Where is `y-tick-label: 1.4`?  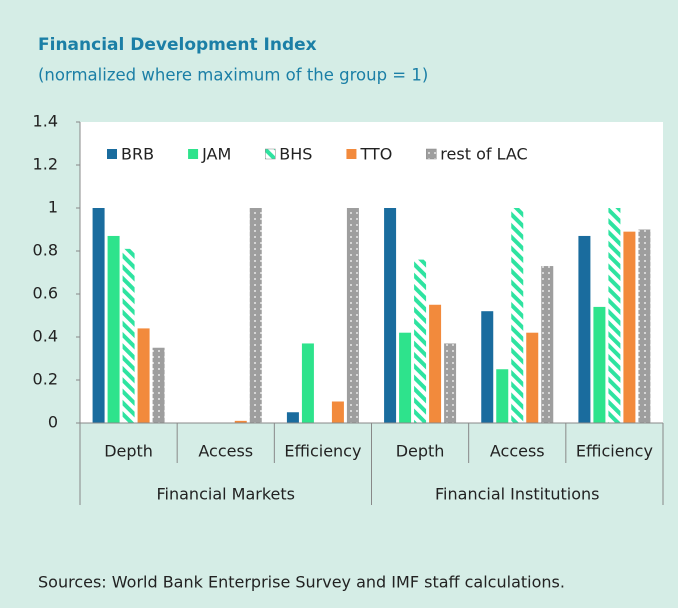
y-tick-label: 1.4 is located at coordinates (45, 121).